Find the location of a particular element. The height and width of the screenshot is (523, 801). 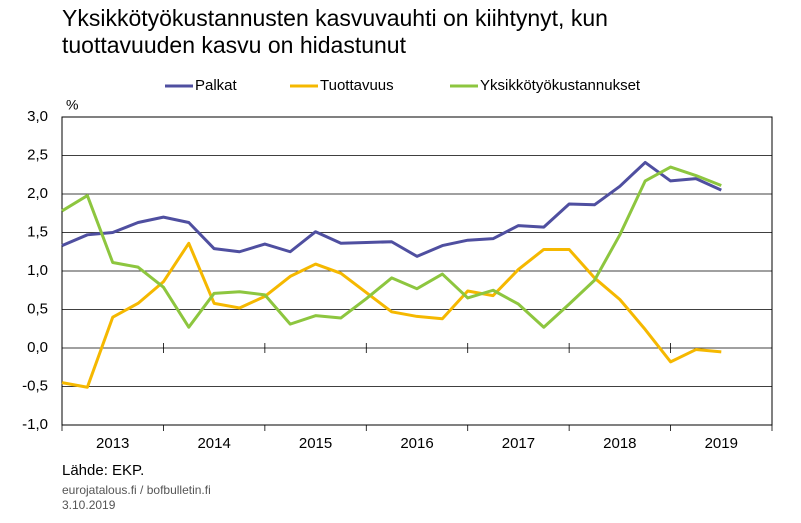

footer: 3.10.2019 is located at coordinates (89, 505).